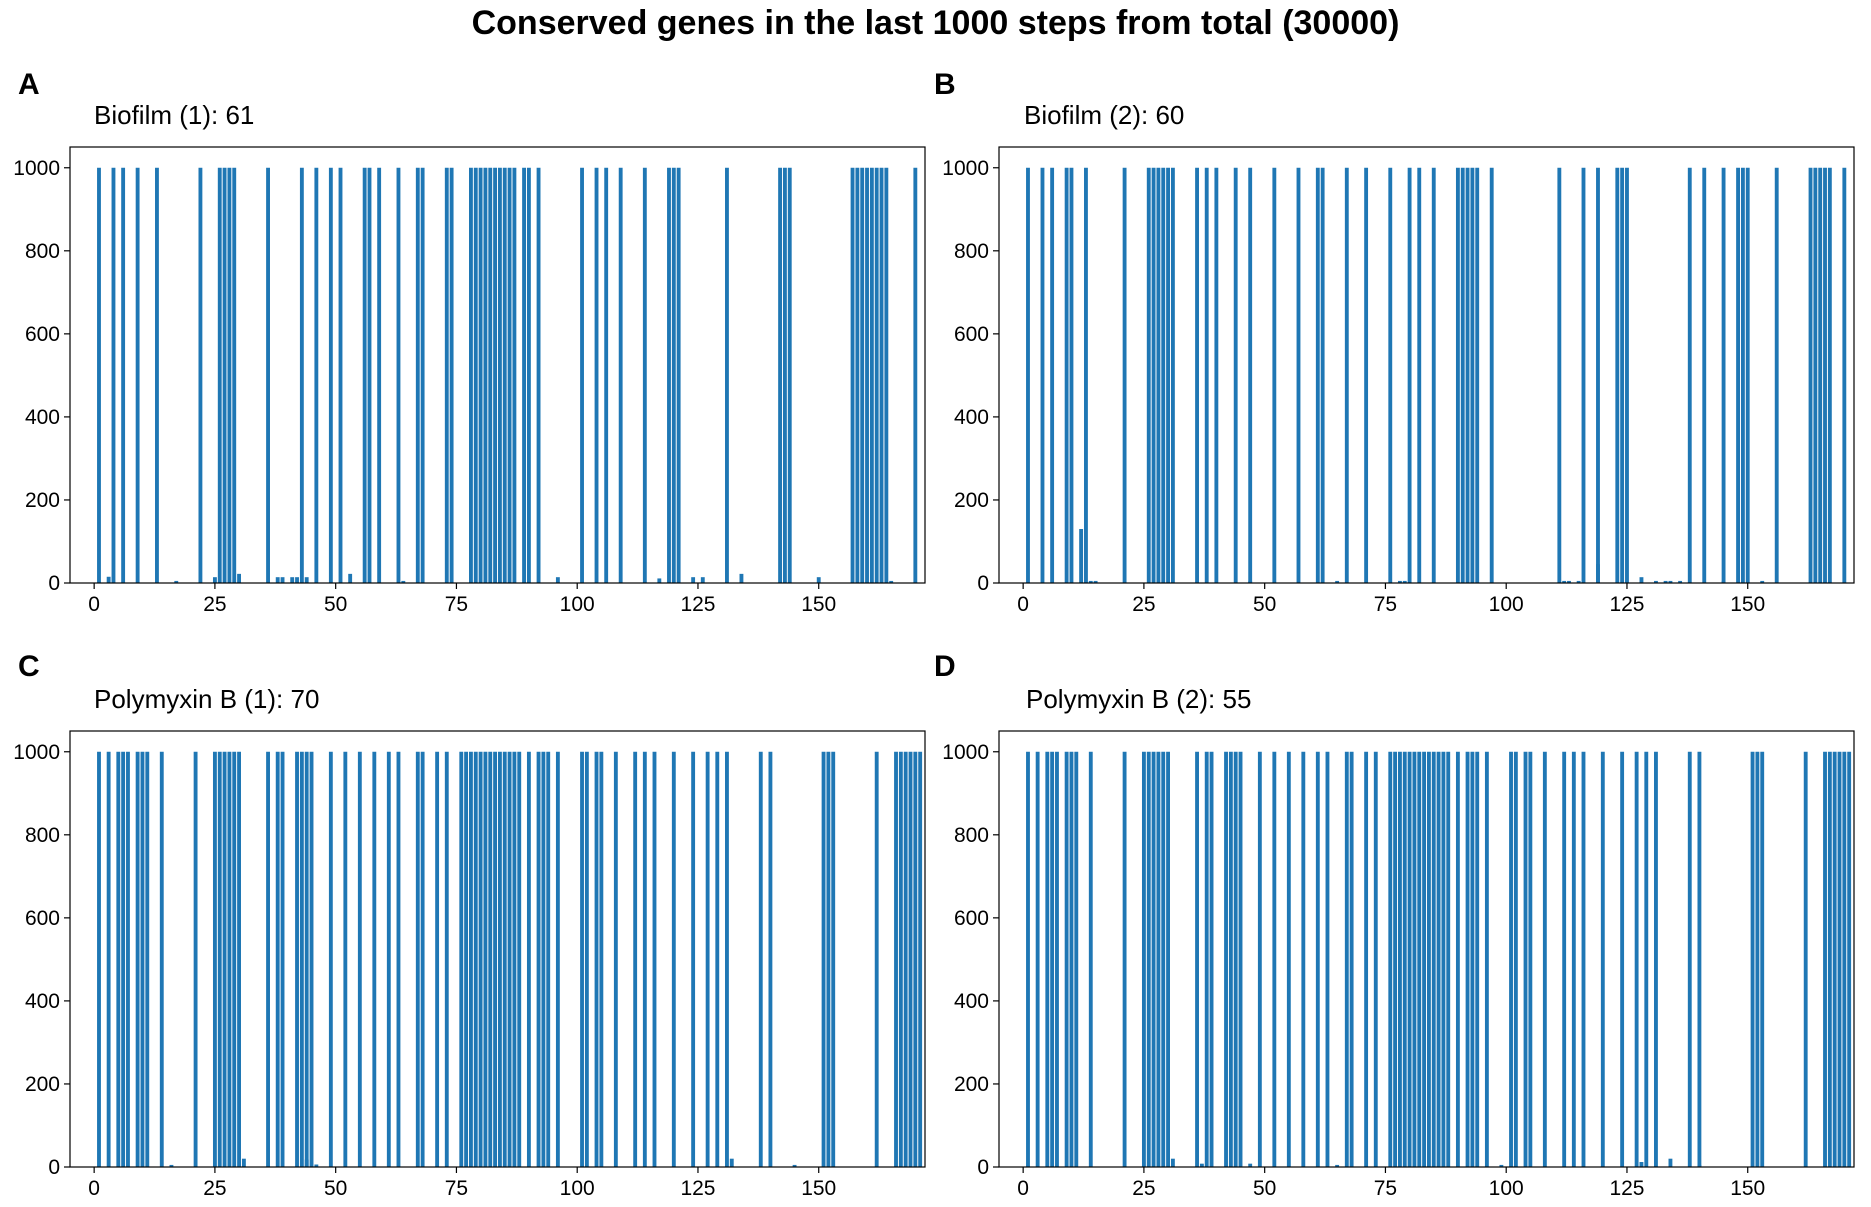 Image resolution: width=1871 pixels, height=1207 pixels. Describe the element at coordinates (945, 666) in the screenshot. I see `panel-label-d: D` at that location.